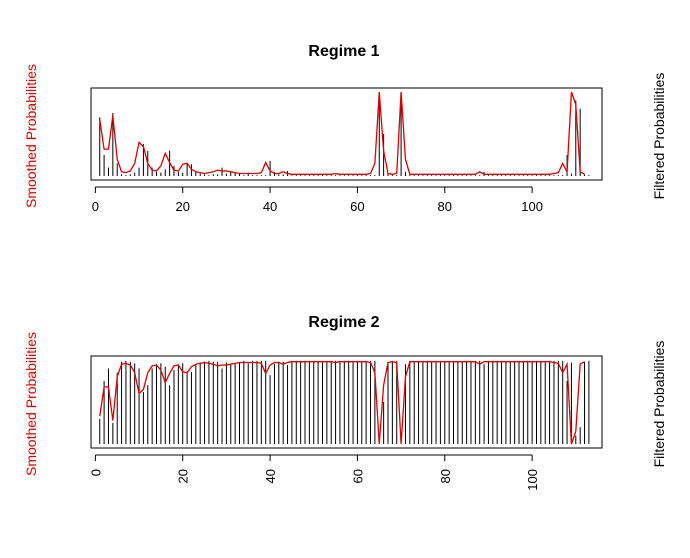  Describe the element at coordinates (659, 136) in the screenshot. I see `panel-1-right-ylabel: Filtered Probabilities` at that location.